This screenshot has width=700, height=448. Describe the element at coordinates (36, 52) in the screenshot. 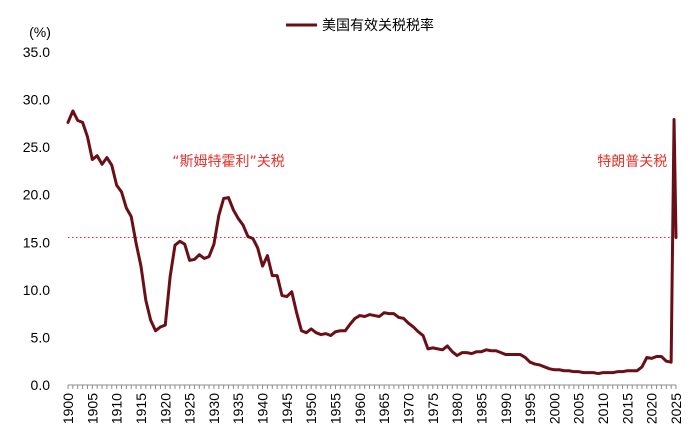

I see `y-tick-label: 35.0` at that location.